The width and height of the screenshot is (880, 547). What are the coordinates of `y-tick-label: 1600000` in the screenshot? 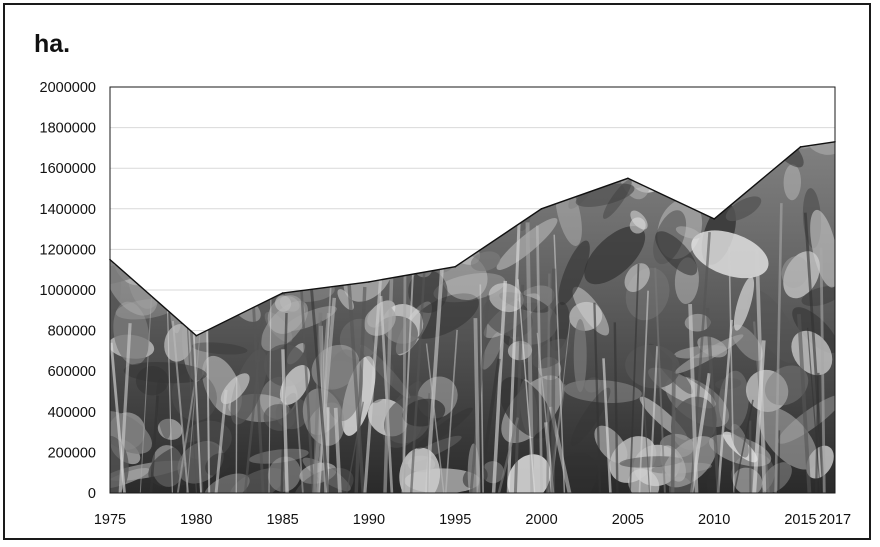 It's located at (68, 169).